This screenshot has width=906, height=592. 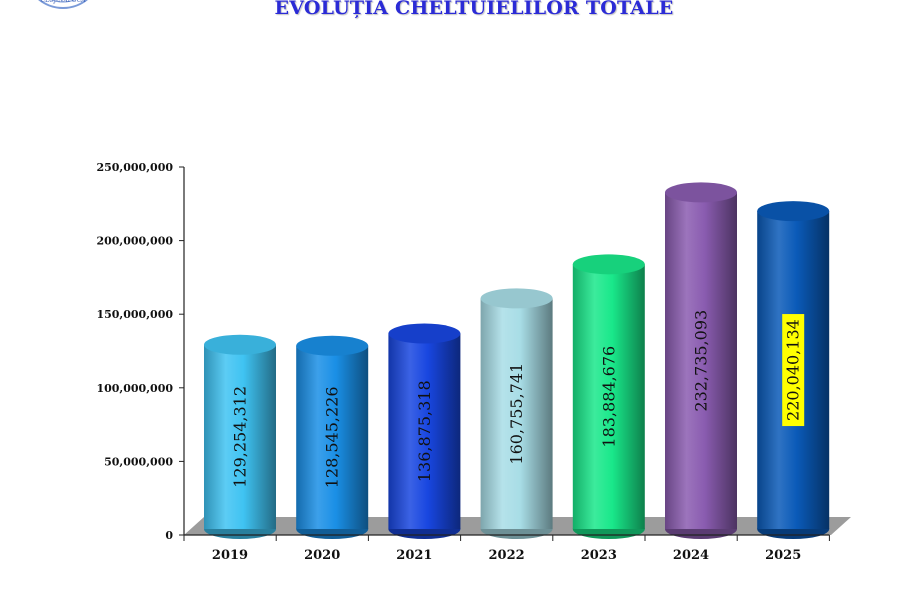 I want to click on bar-2025: 220,040,134, so click(x=793, y=370).